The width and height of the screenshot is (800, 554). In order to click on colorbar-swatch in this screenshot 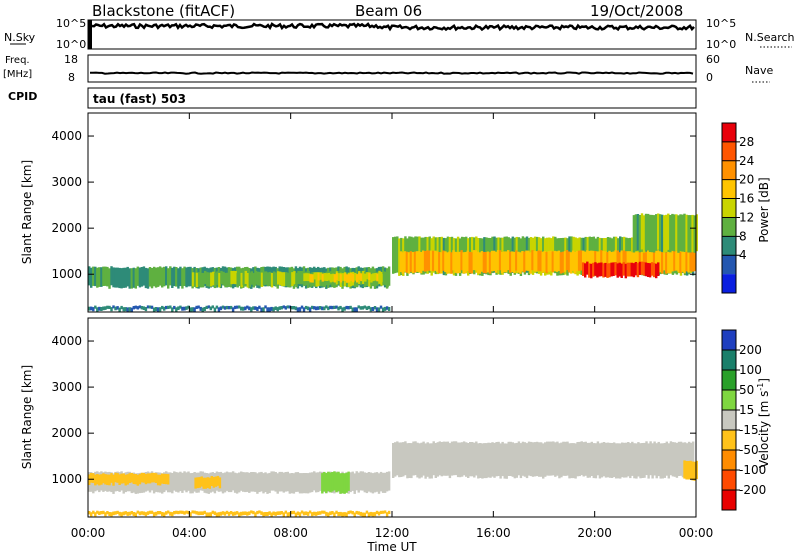, I will do `click(729, 380)`.